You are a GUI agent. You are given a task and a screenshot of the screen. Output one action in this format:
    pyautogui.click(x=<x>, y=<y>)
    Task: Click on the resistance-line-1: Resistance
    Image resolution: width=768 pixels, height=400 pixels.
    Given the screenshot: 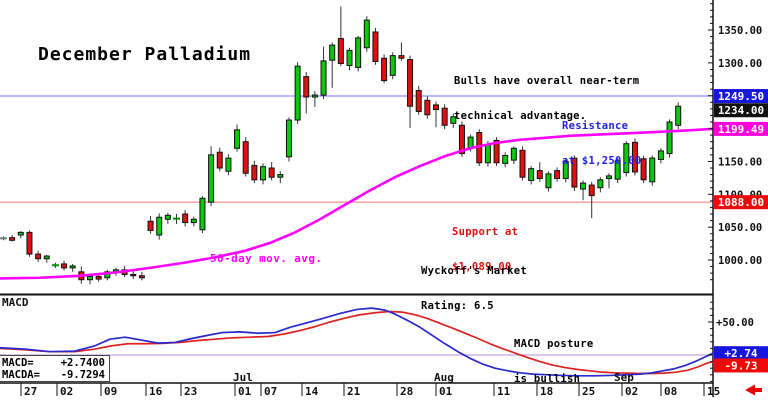 What is the action you would take?
    pyautogui.click(x=595, y=126)
    